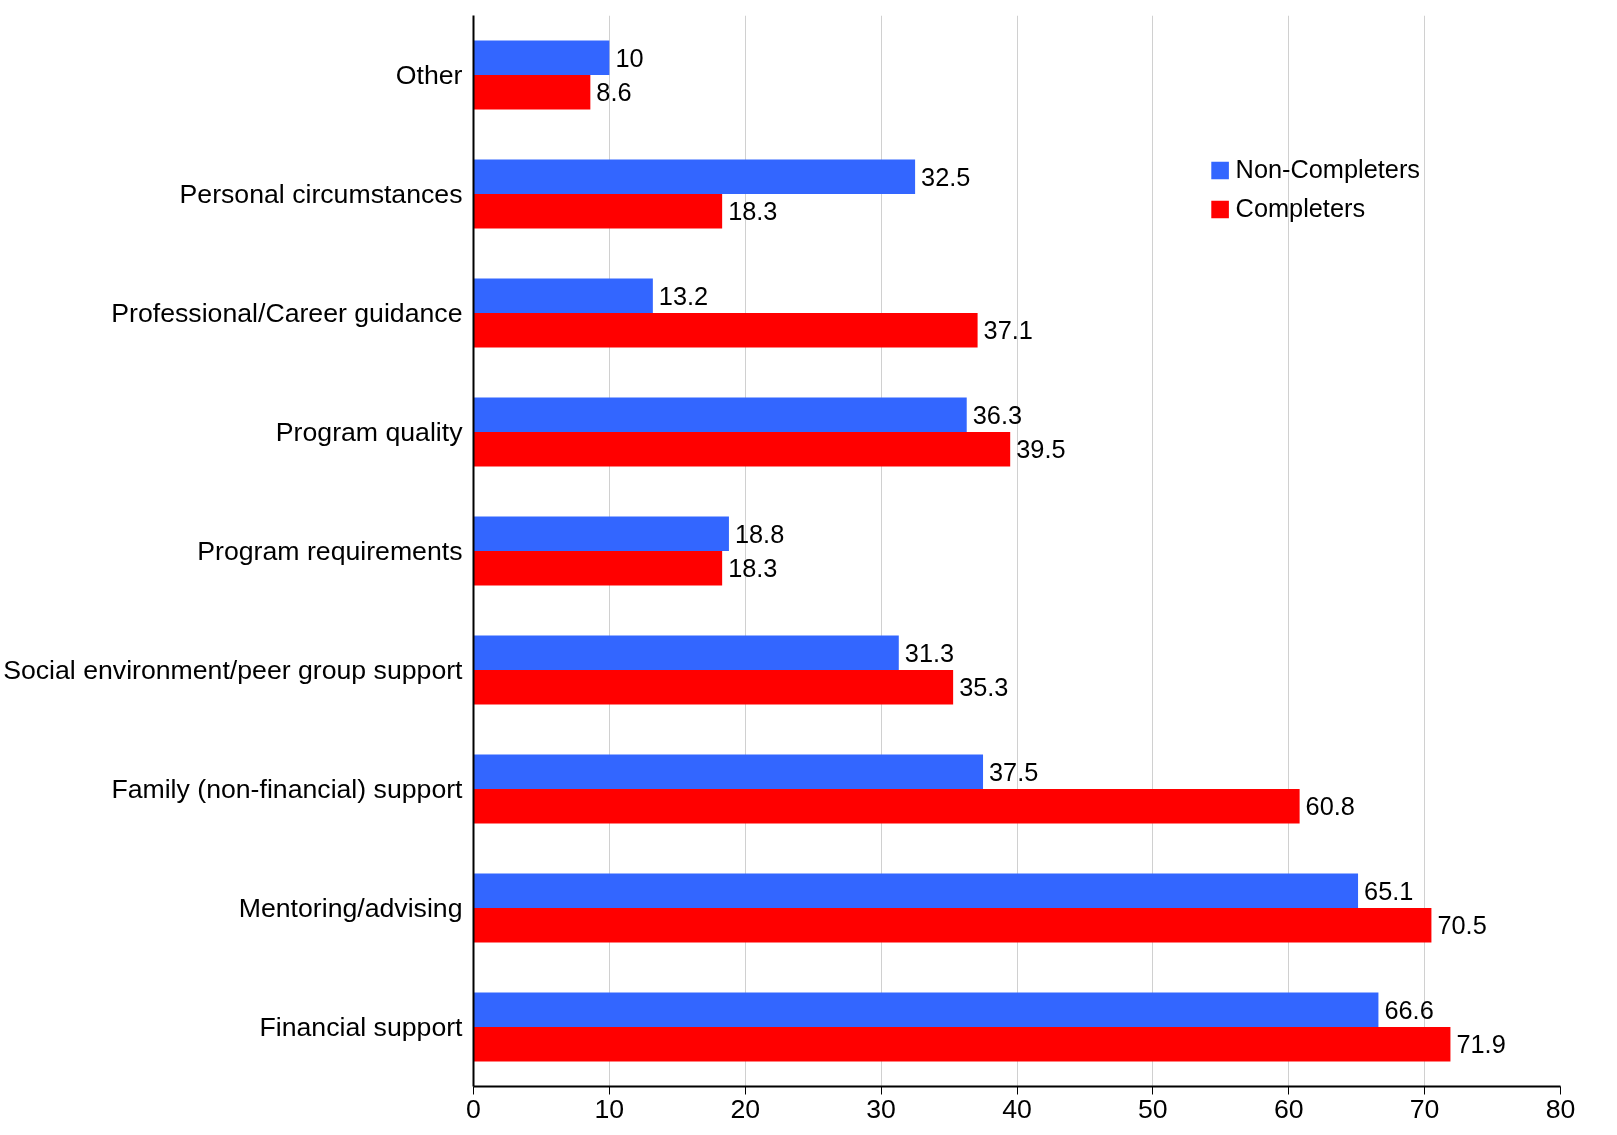 This screenshot has height=1135, width=1617. Describe the element at coordinates (1008, 330) in the screenshot. I see `data-label: 37.1` at that location.